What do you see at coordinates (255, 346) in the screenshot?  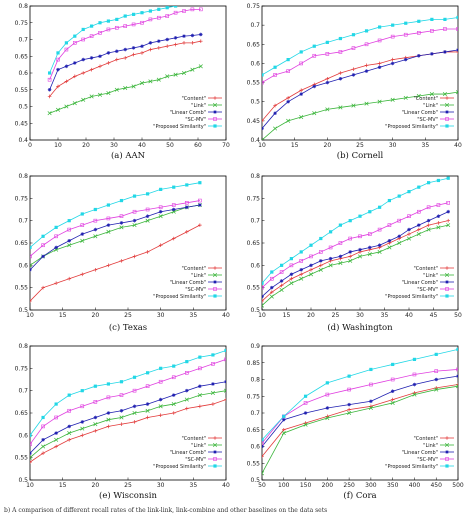 I see `y-tick-label: 0.9` at bounding box center [255, 346].